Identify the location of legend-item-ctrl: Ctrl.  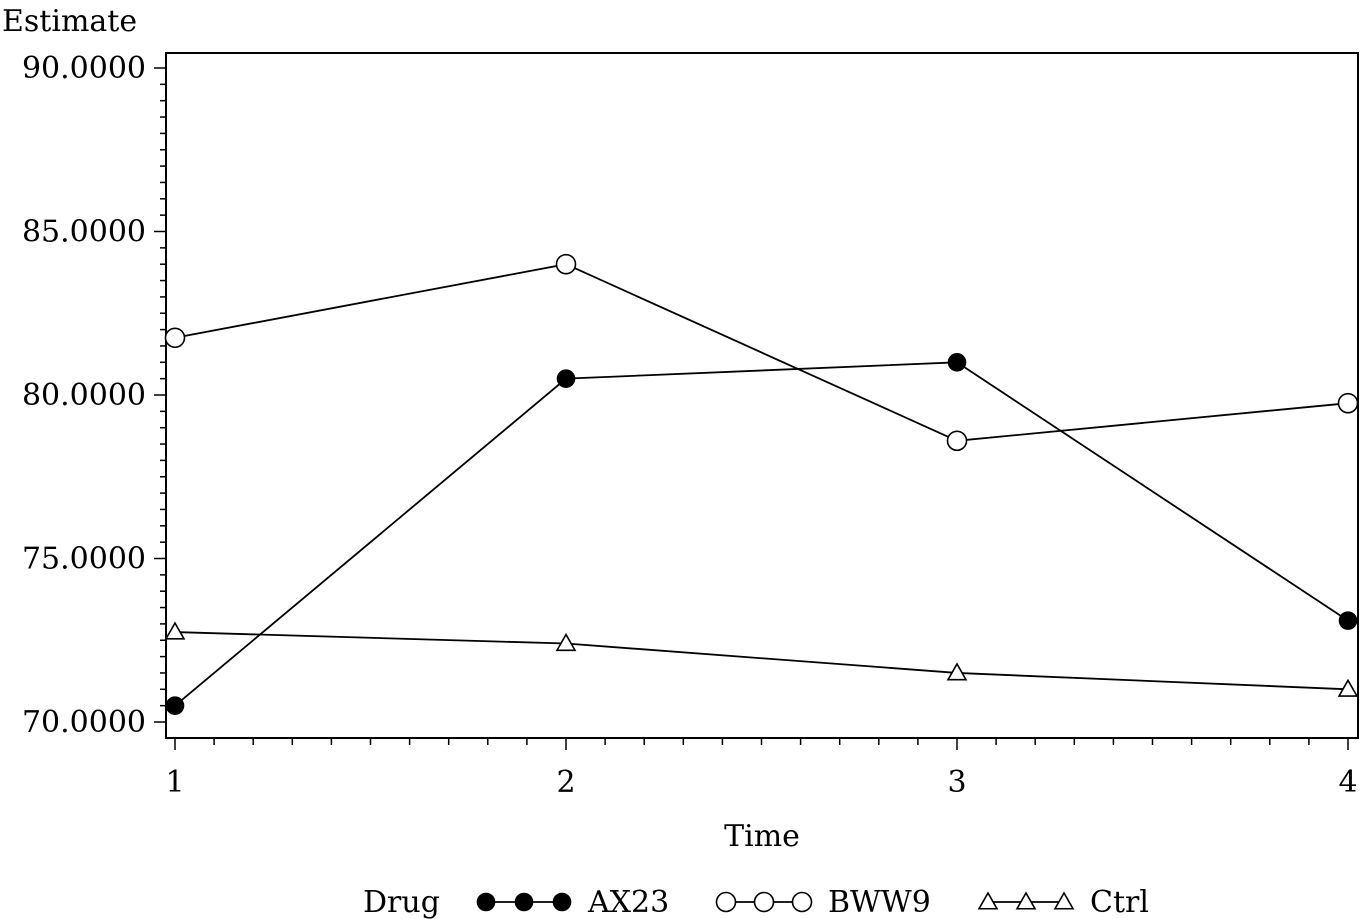
(1063, 902).